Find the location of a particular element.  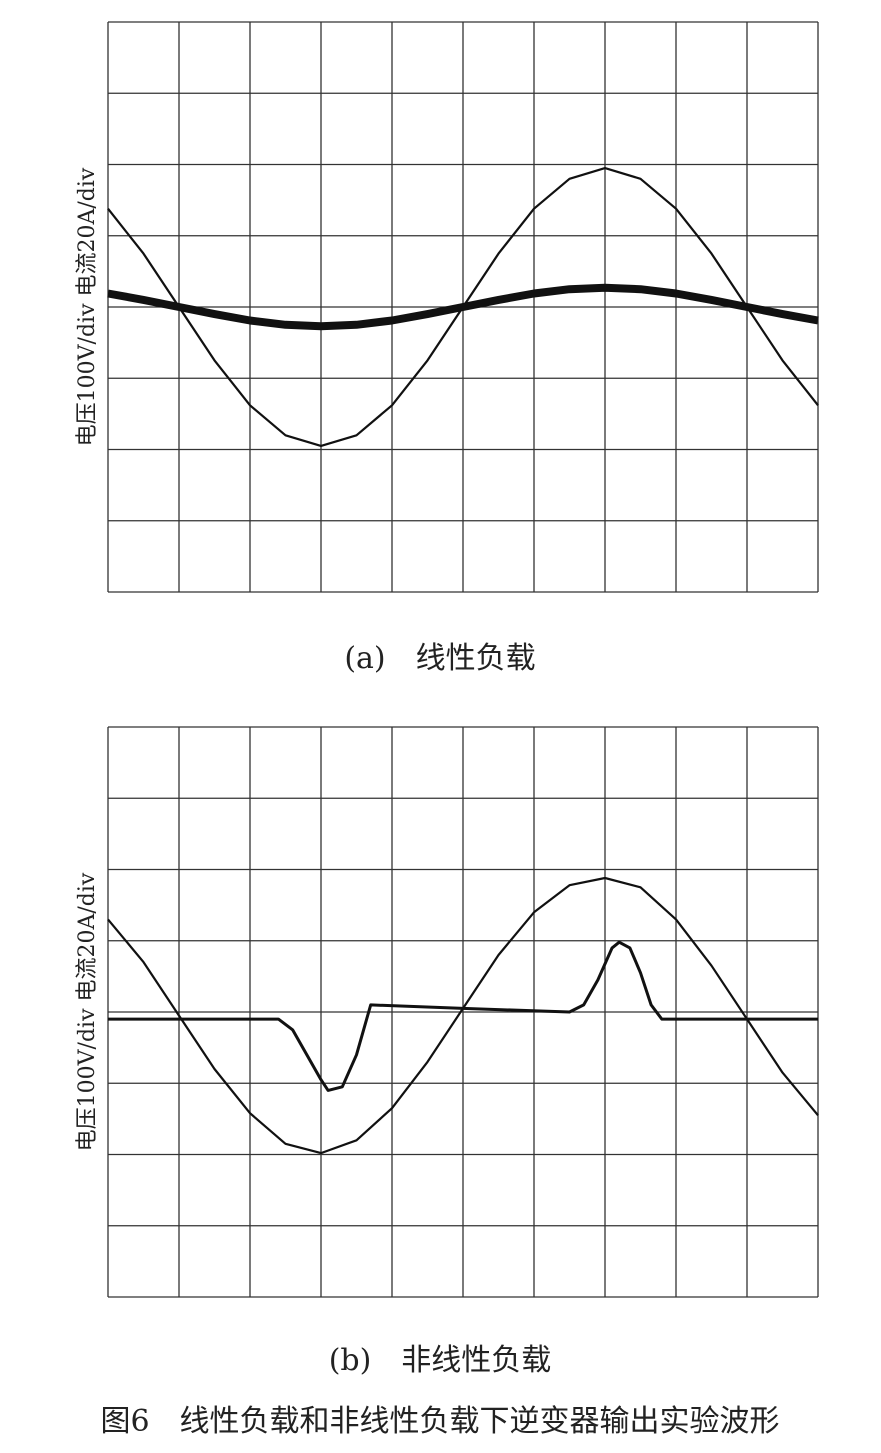

figure-caption: 图6 线性负载和非线性负载下逆变器输出实验波形 is located at coordinates (439, 1421).